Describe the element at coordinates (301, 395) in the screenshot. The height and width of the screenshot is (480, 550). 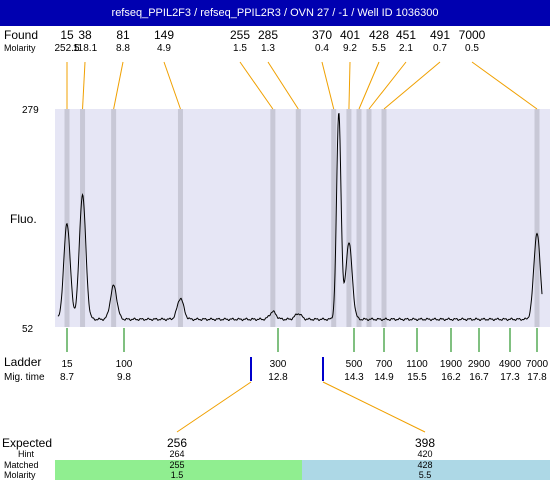
I see `expected-markers` at that location.